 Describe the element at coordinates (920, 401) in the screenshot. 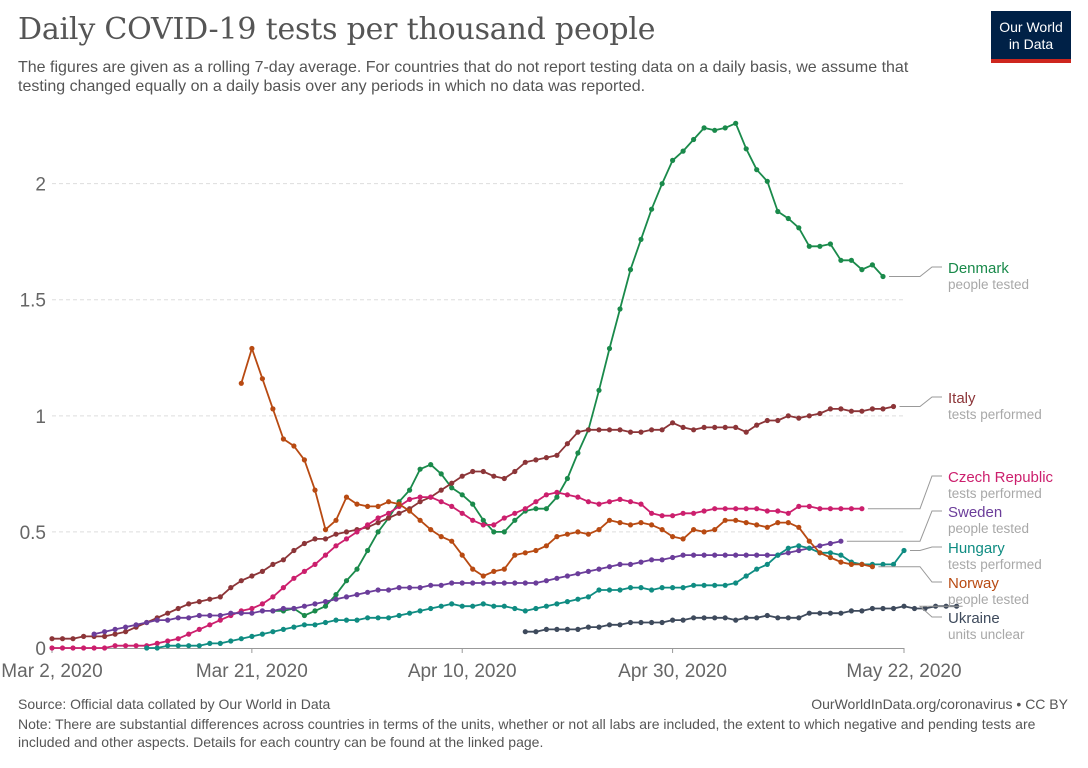

I see `label-connector-italy` at that location.